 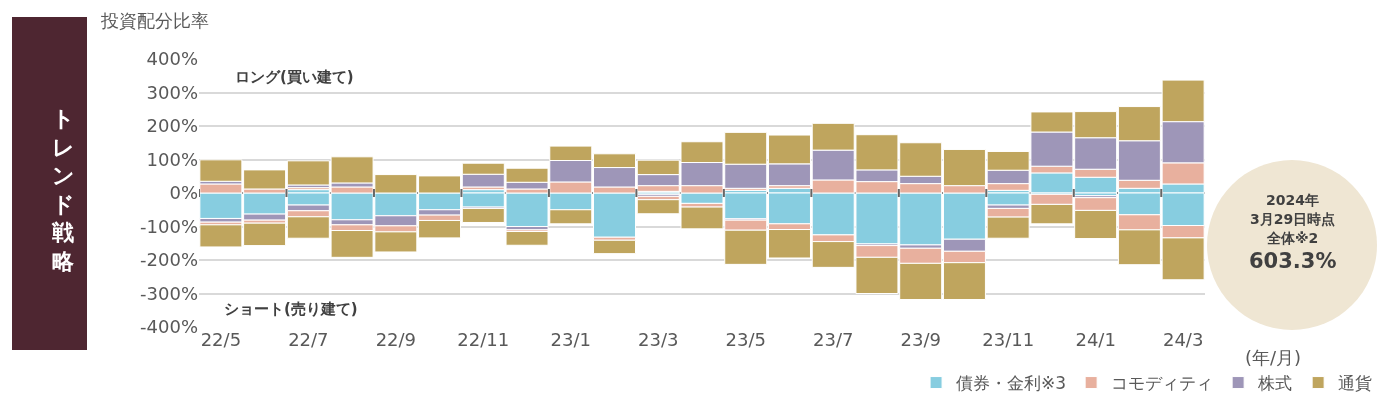 What do you see at coordinates (658, 339) in the screenshot?
I see `x-tick-label: 23/3` at bounding box center [658, 339].